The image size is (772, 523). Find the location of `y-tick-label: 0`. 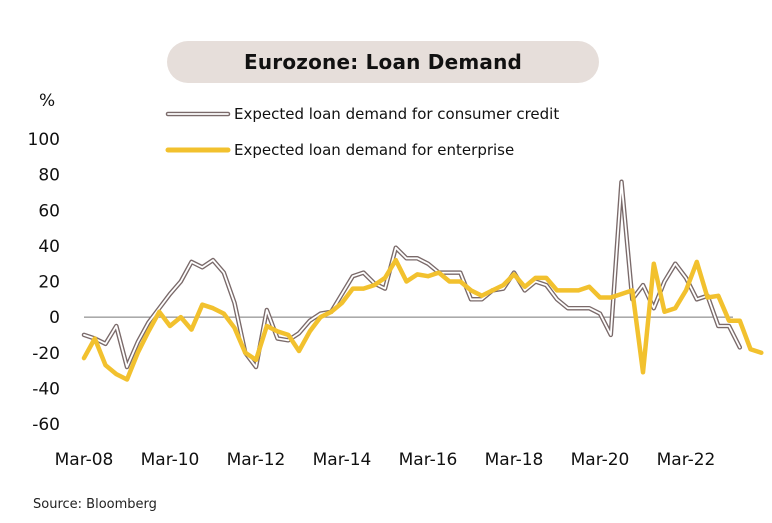

y-tick-label: 0 is located at coordinates (54, 318).